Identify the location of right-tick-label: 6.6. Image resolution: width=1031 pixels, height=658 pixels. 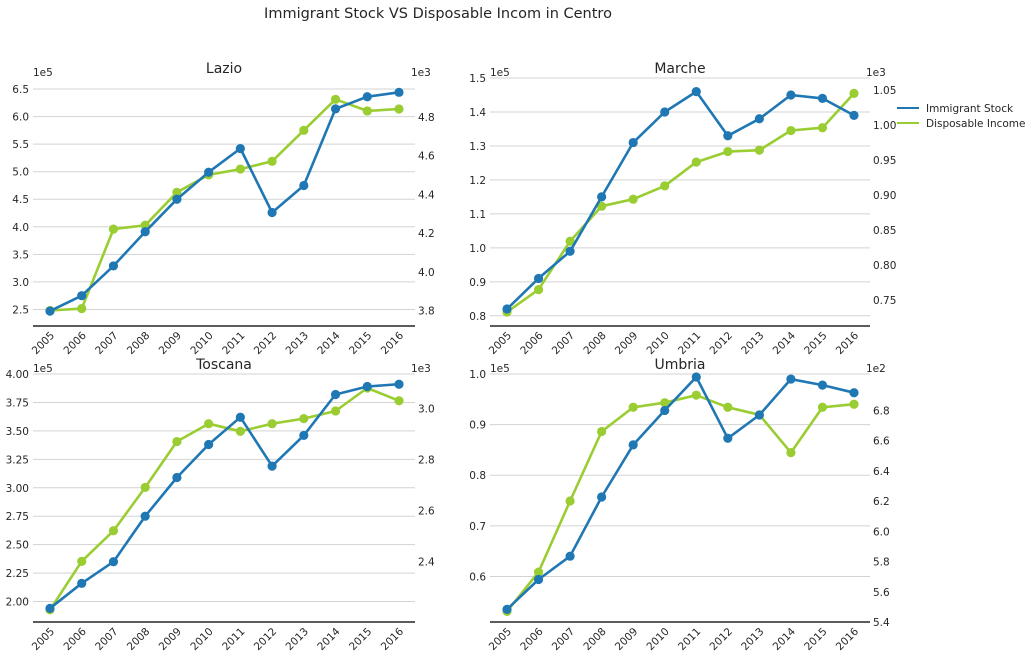
(881, 442).